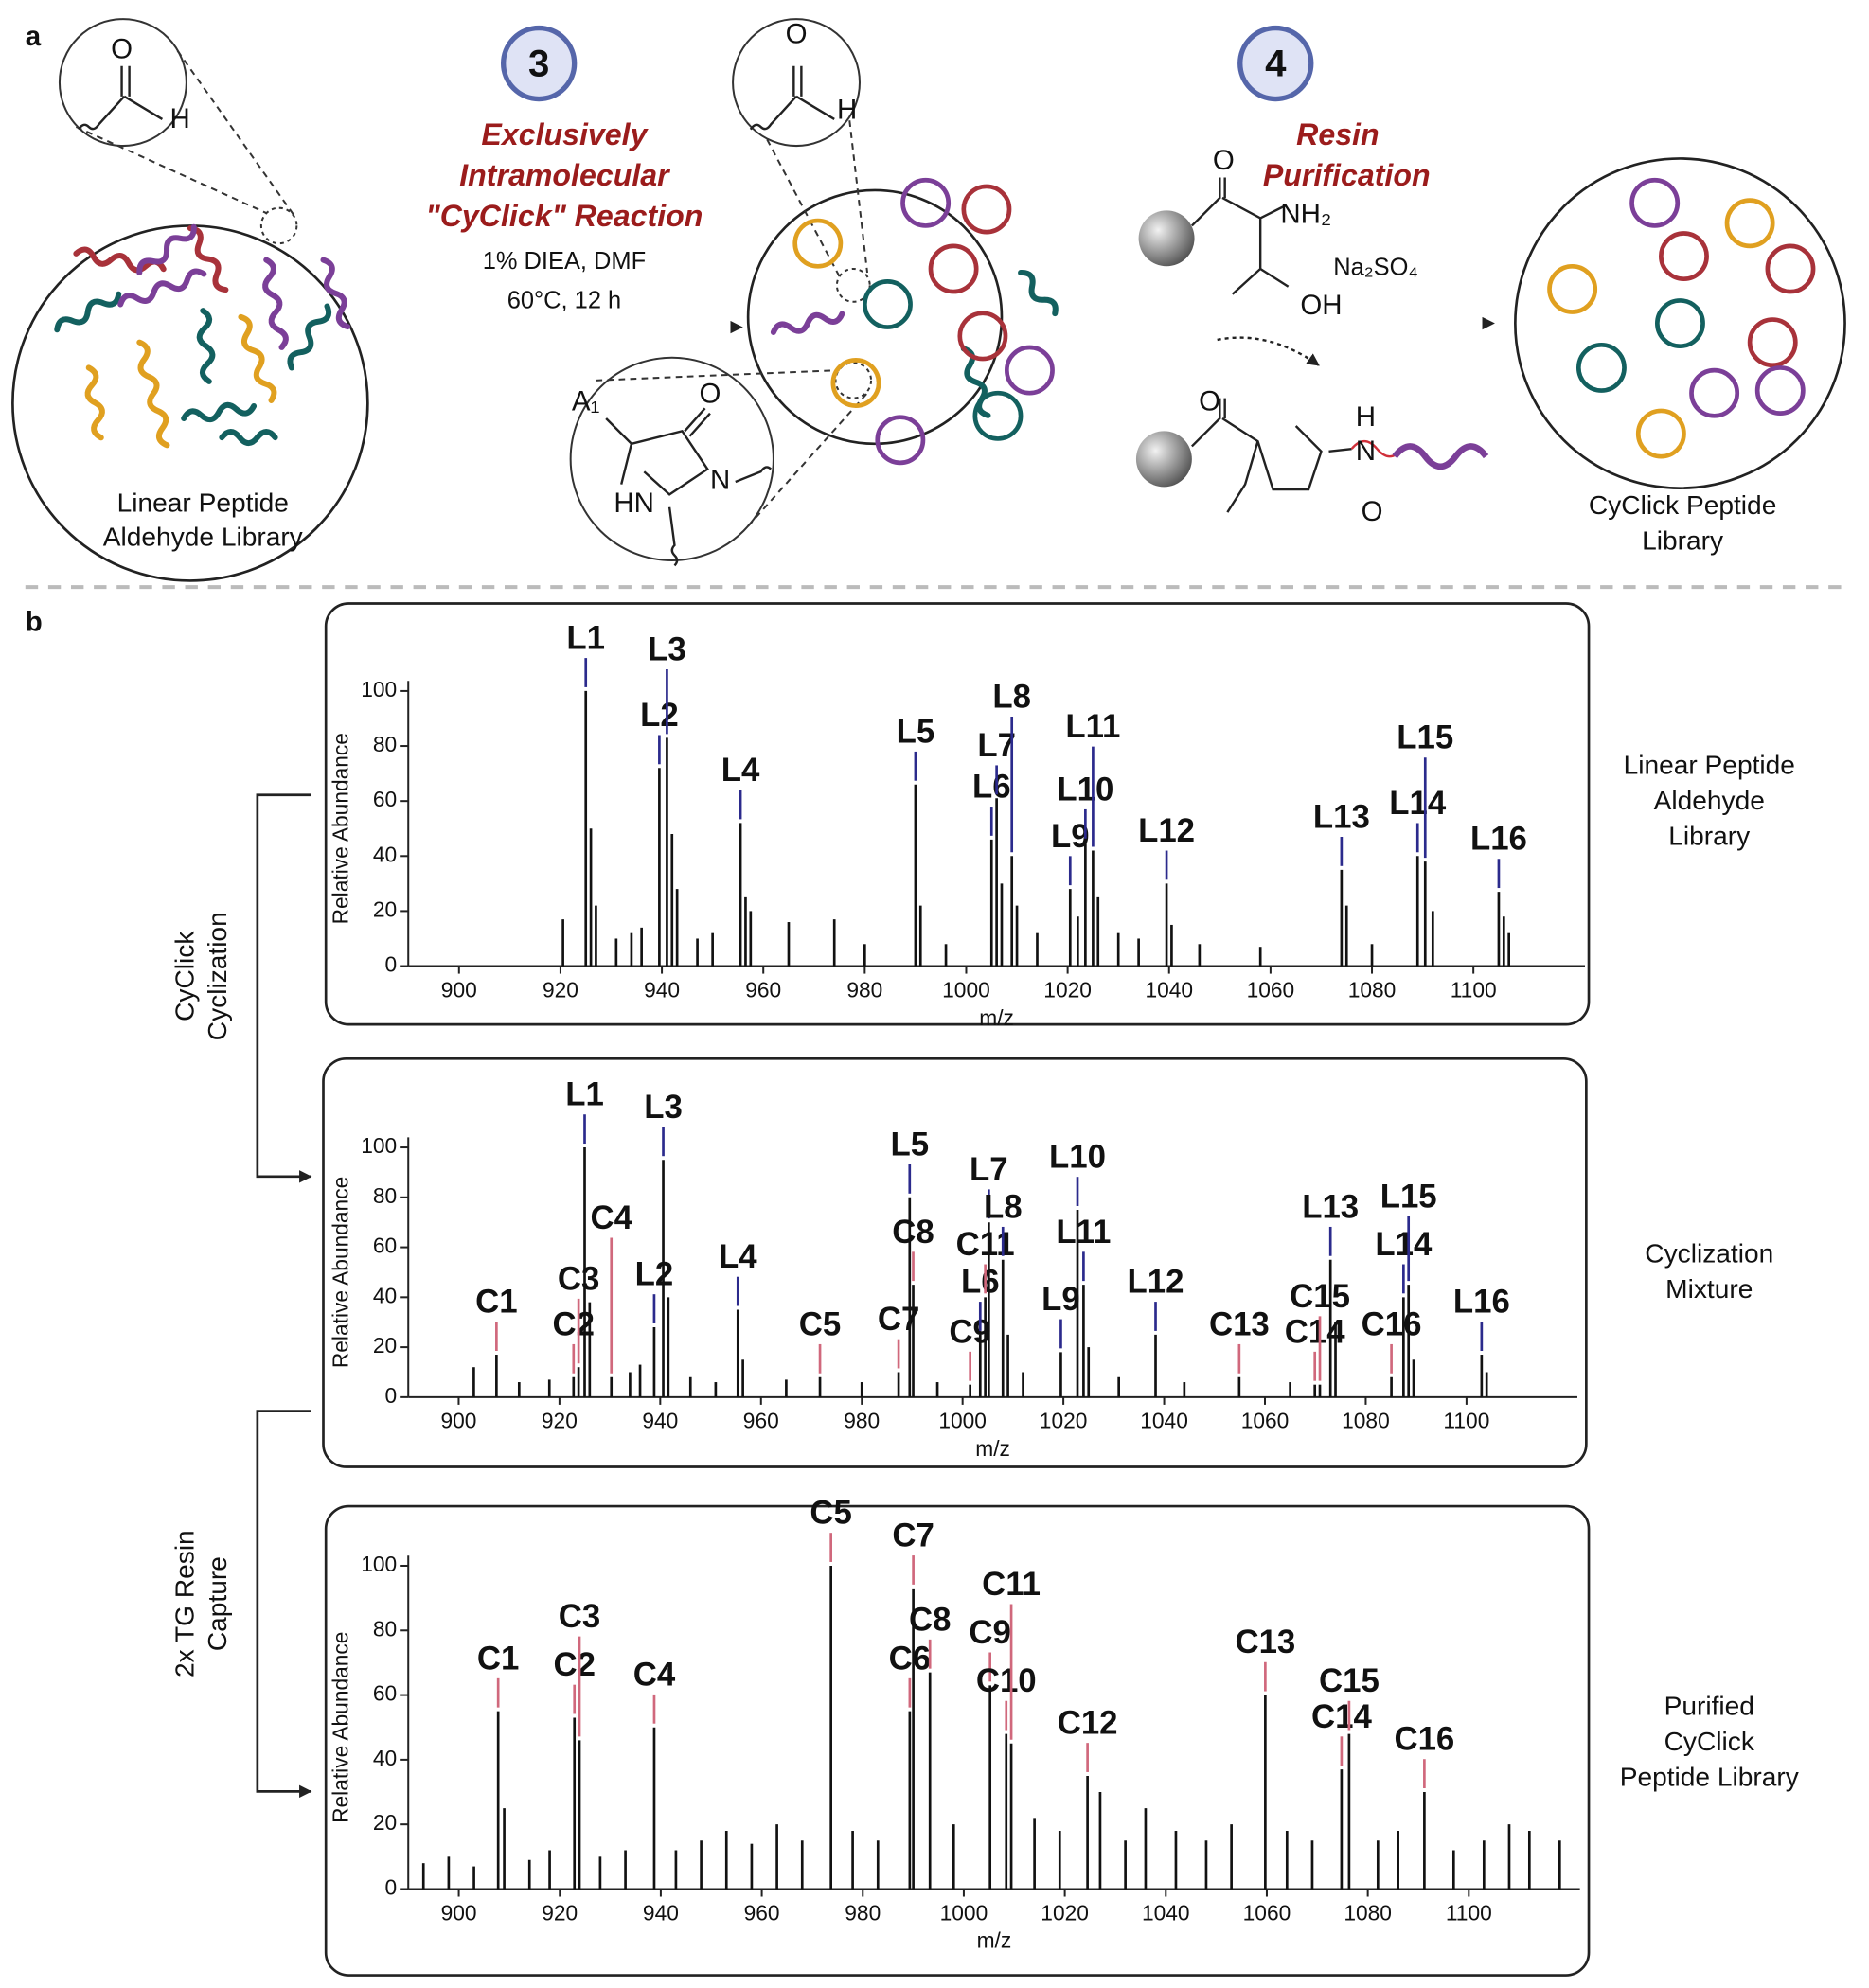 Image resolution: width=1869 pixels, height=1988 pixels. Describe the element at coordinates (1305, 214) in the screenshot. I see `atom-label: NH₂` at that location.